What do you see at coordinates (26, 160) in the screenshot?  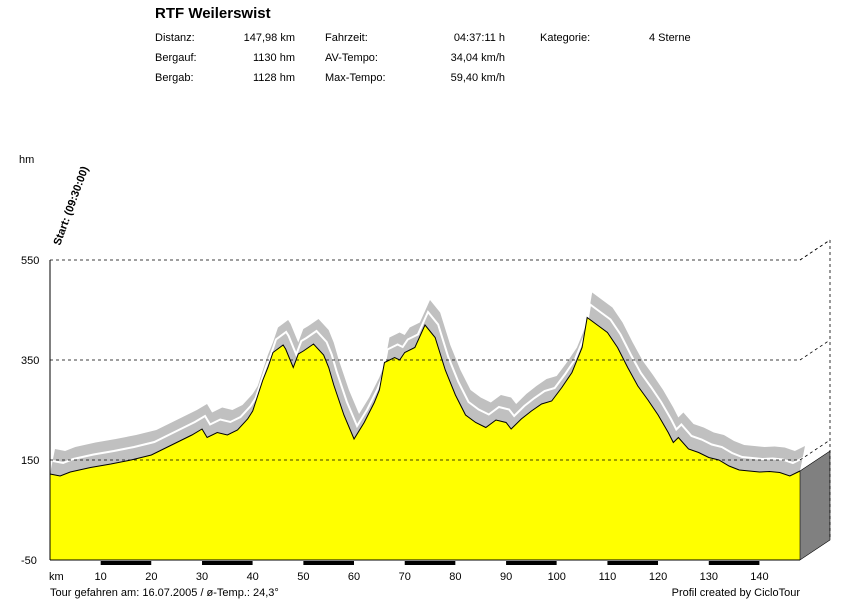 I see `y-axis-label: hm` at bounding box center [26, 160].